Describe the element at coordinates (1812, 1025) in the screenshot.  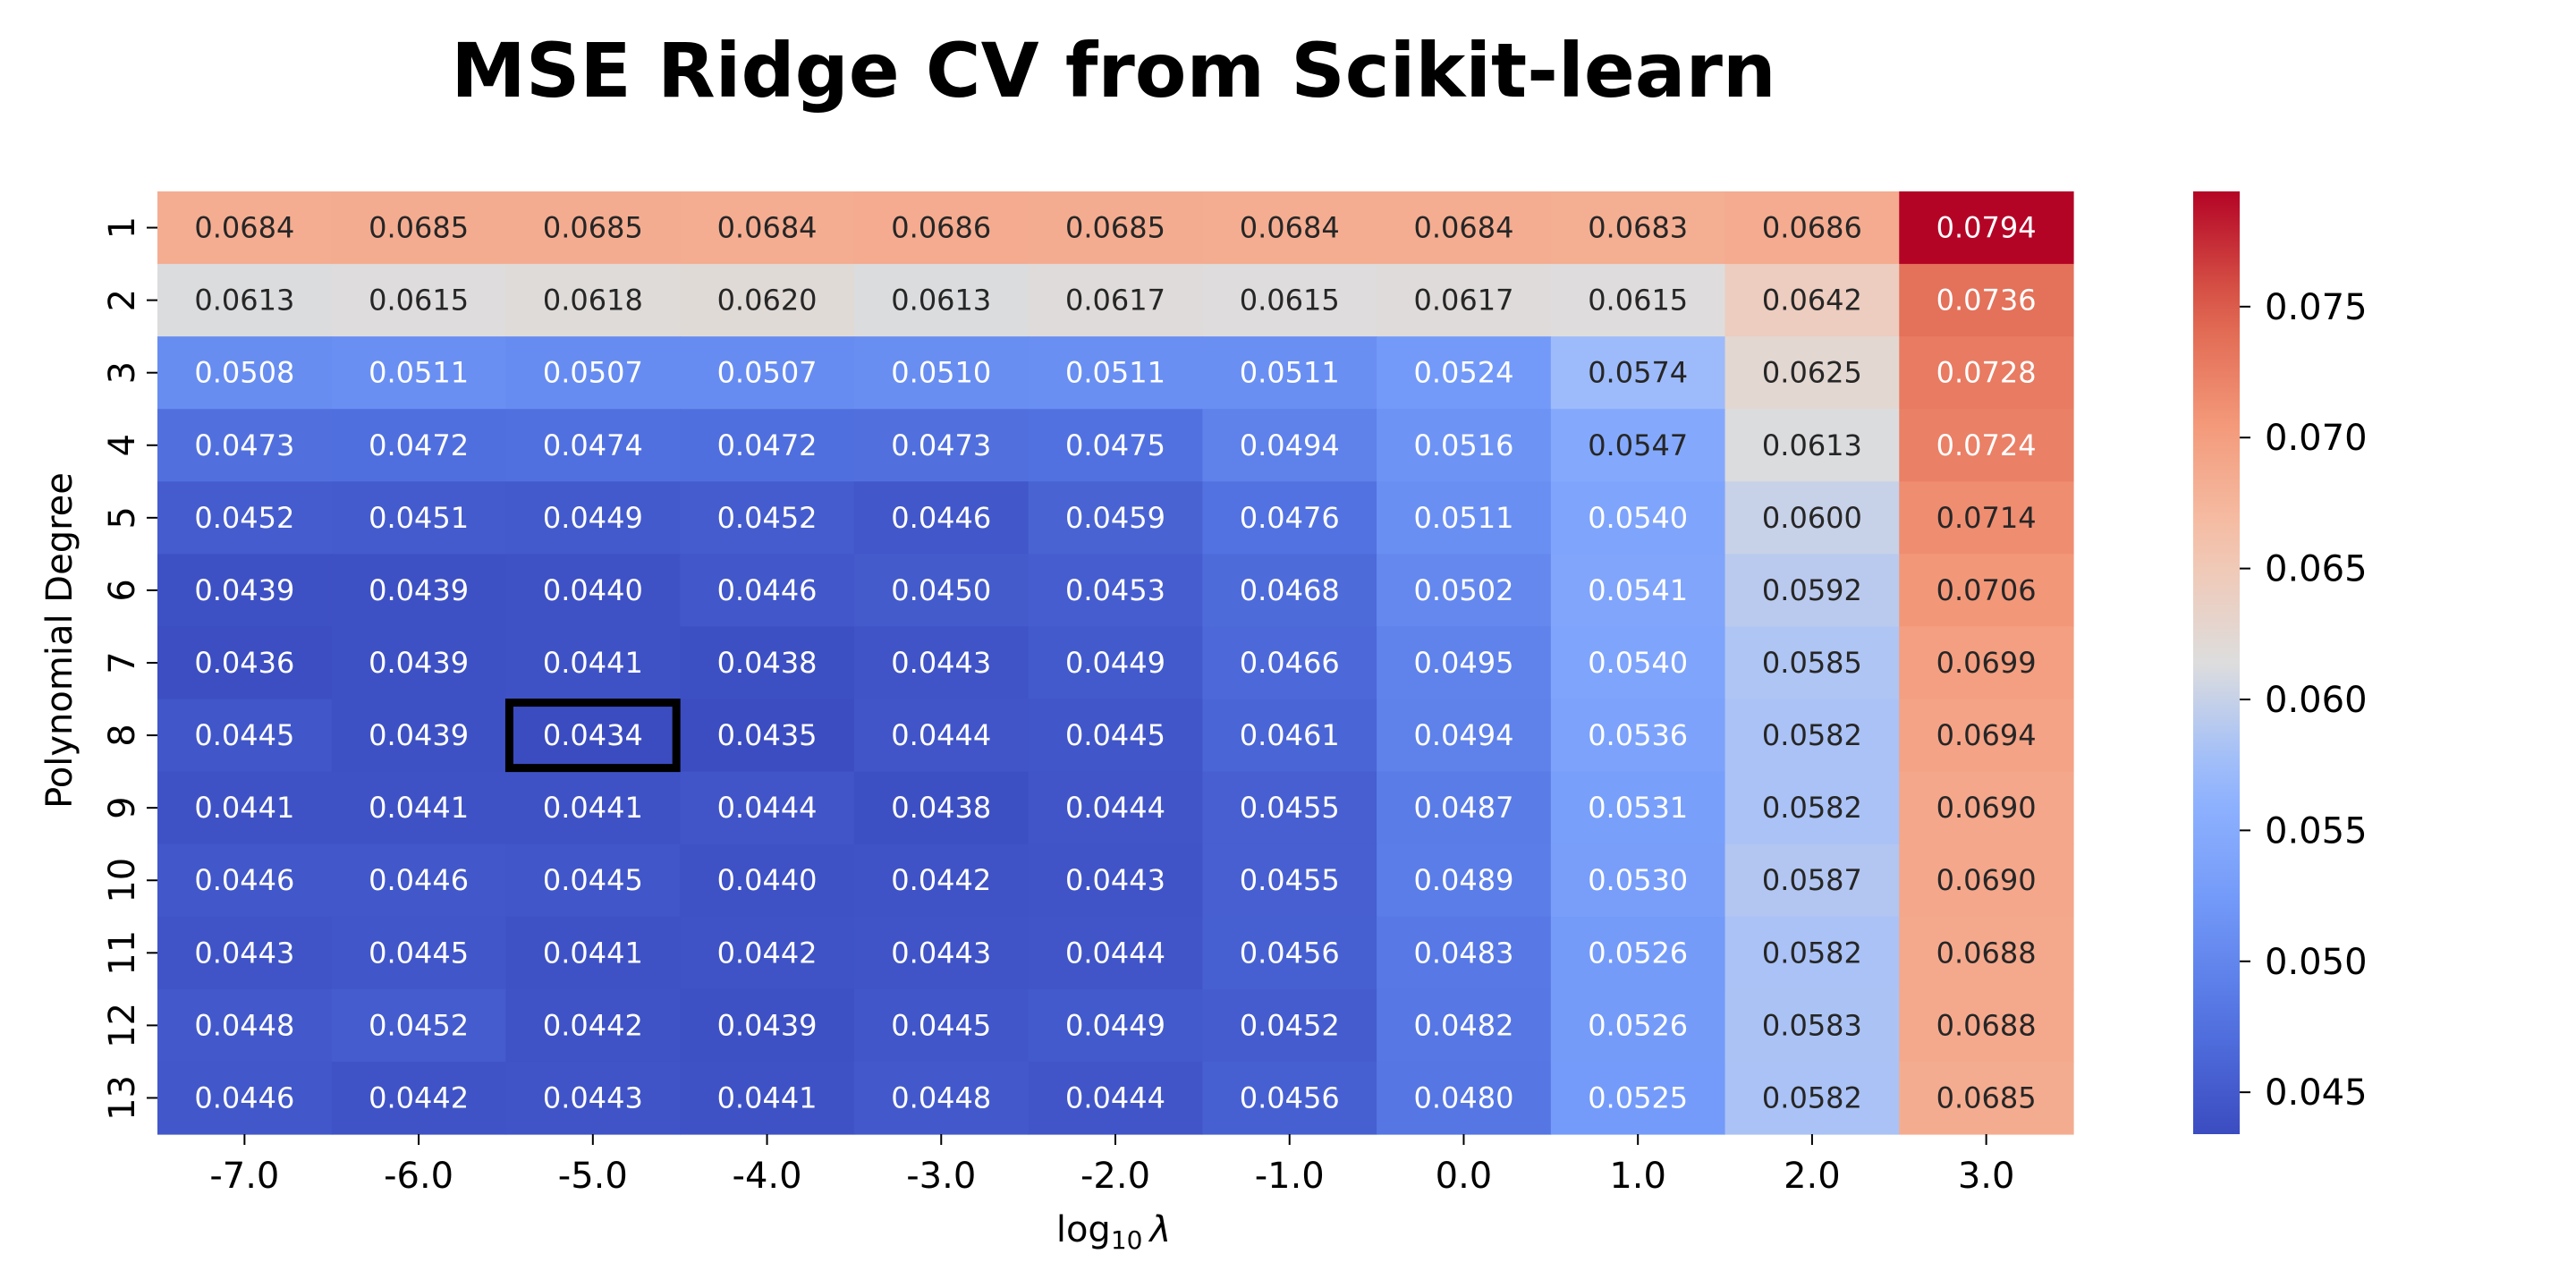
I see `cell-value-label: 0.0583` at that location.